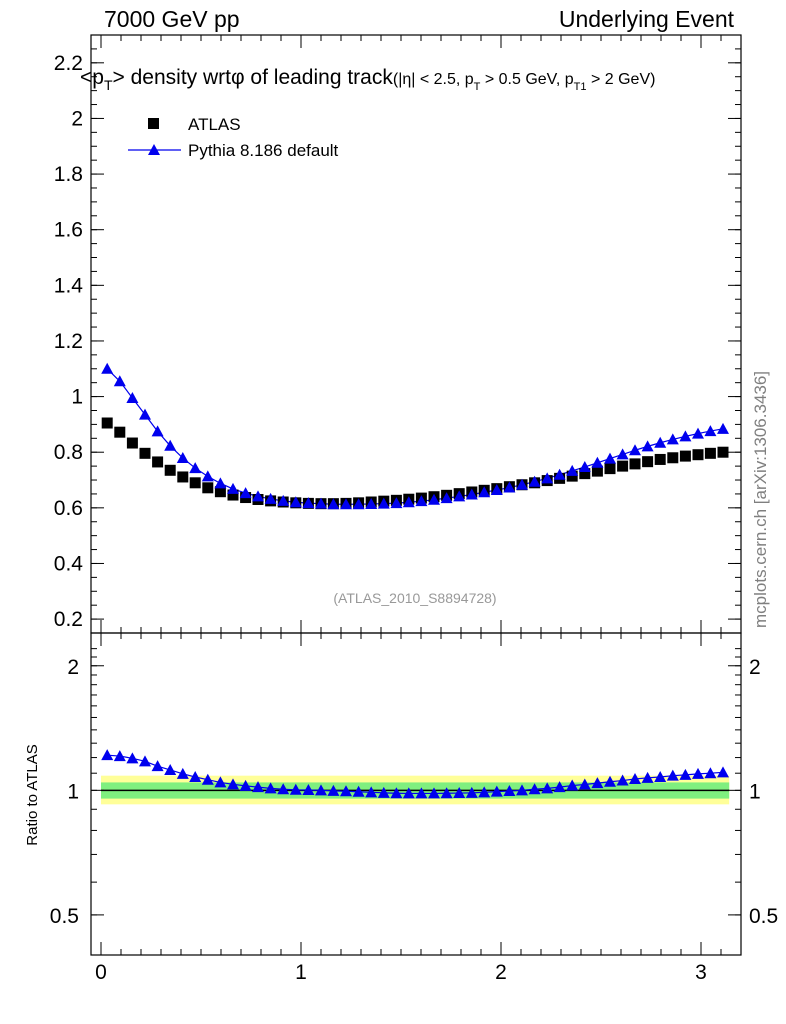  Describe the element at coordinates (69, 563) in the screenshot. I see `main-y-tick-label: 0.4` at that location.